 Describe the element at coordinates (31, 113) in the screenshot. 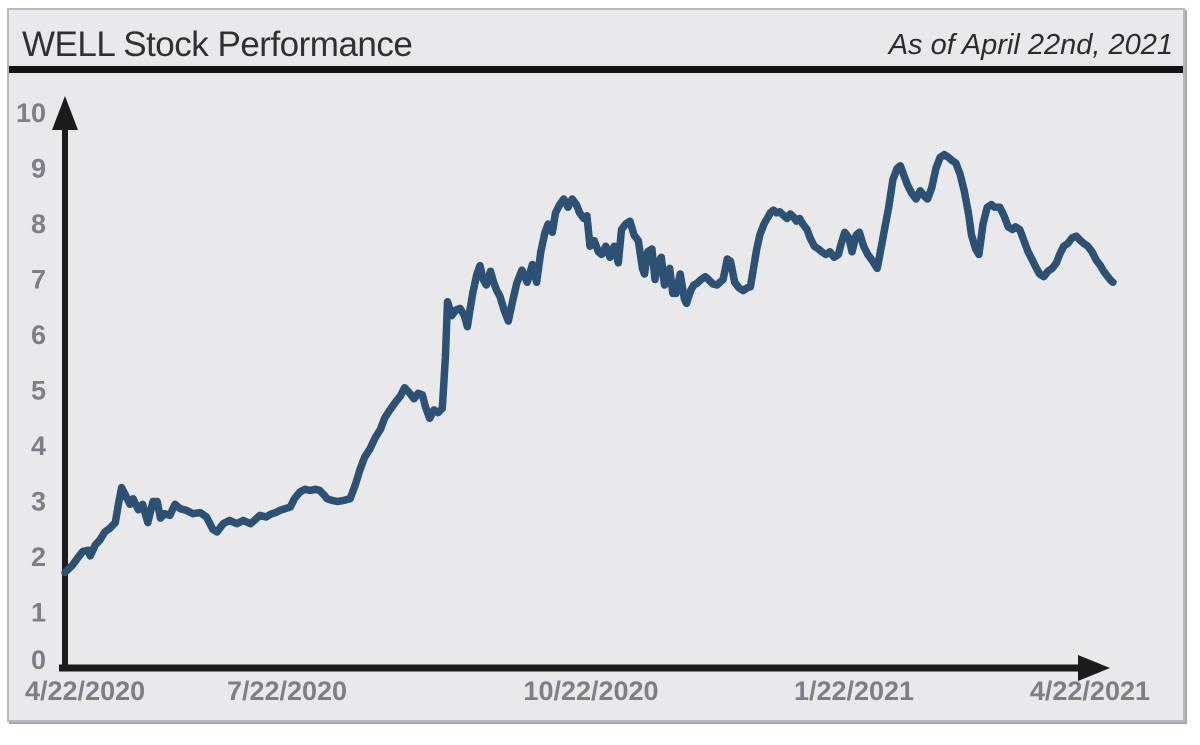

I see `y-tick-label: 10` at that location.